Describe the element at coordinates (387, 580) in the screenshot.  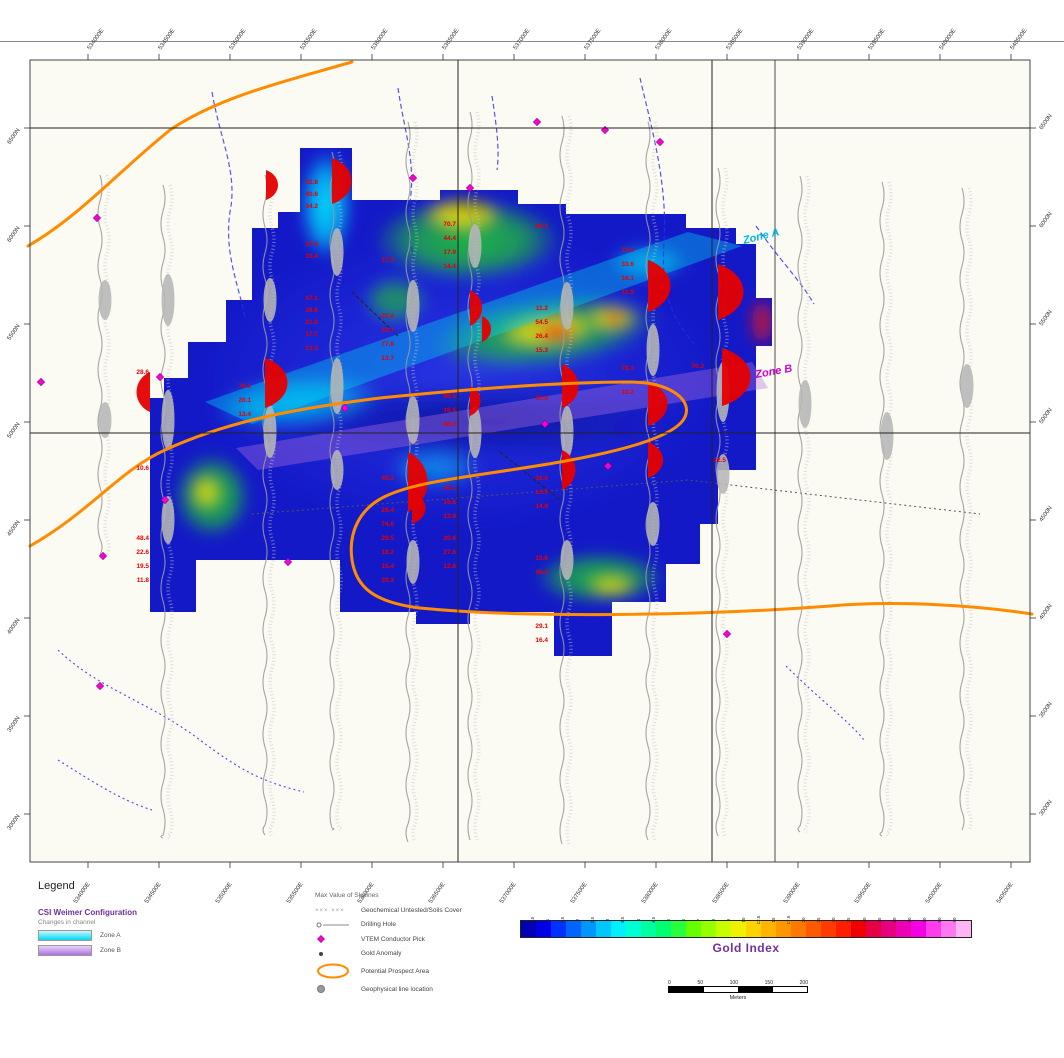
I see `assay-value-label: 20.3` at that location.